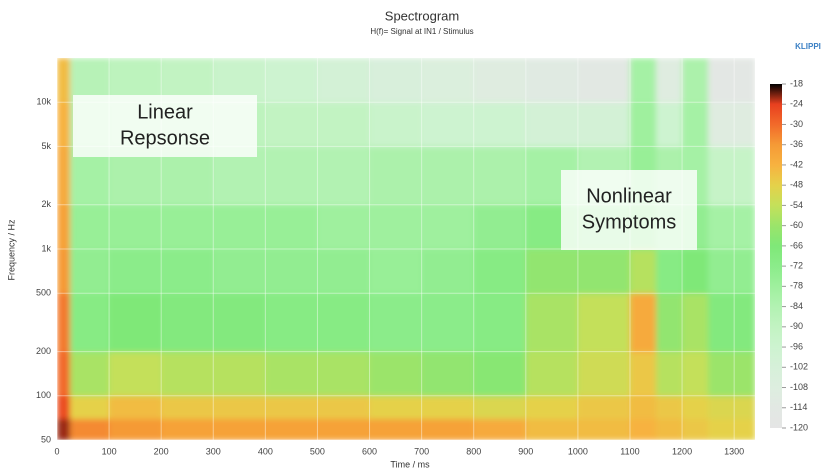 The image size is (823, 472). I want to click on x-tick-label: 1300, so click(734, 451).